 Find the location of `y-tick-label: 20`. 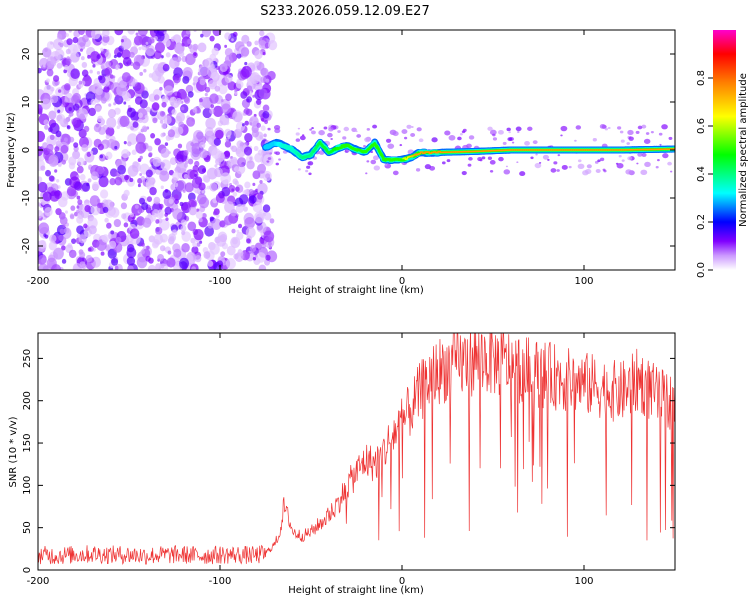

y-tick-label: 20 is located at coordinates (26, 54).